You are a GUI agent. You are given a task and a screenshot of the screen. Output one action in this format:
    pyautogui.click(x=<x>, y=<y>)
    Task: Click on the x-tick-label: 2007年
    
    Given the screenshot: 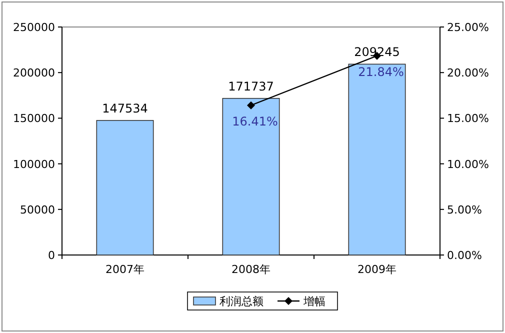 What is the action you would take?
    pyautogui.click(x=125, y=269)
    